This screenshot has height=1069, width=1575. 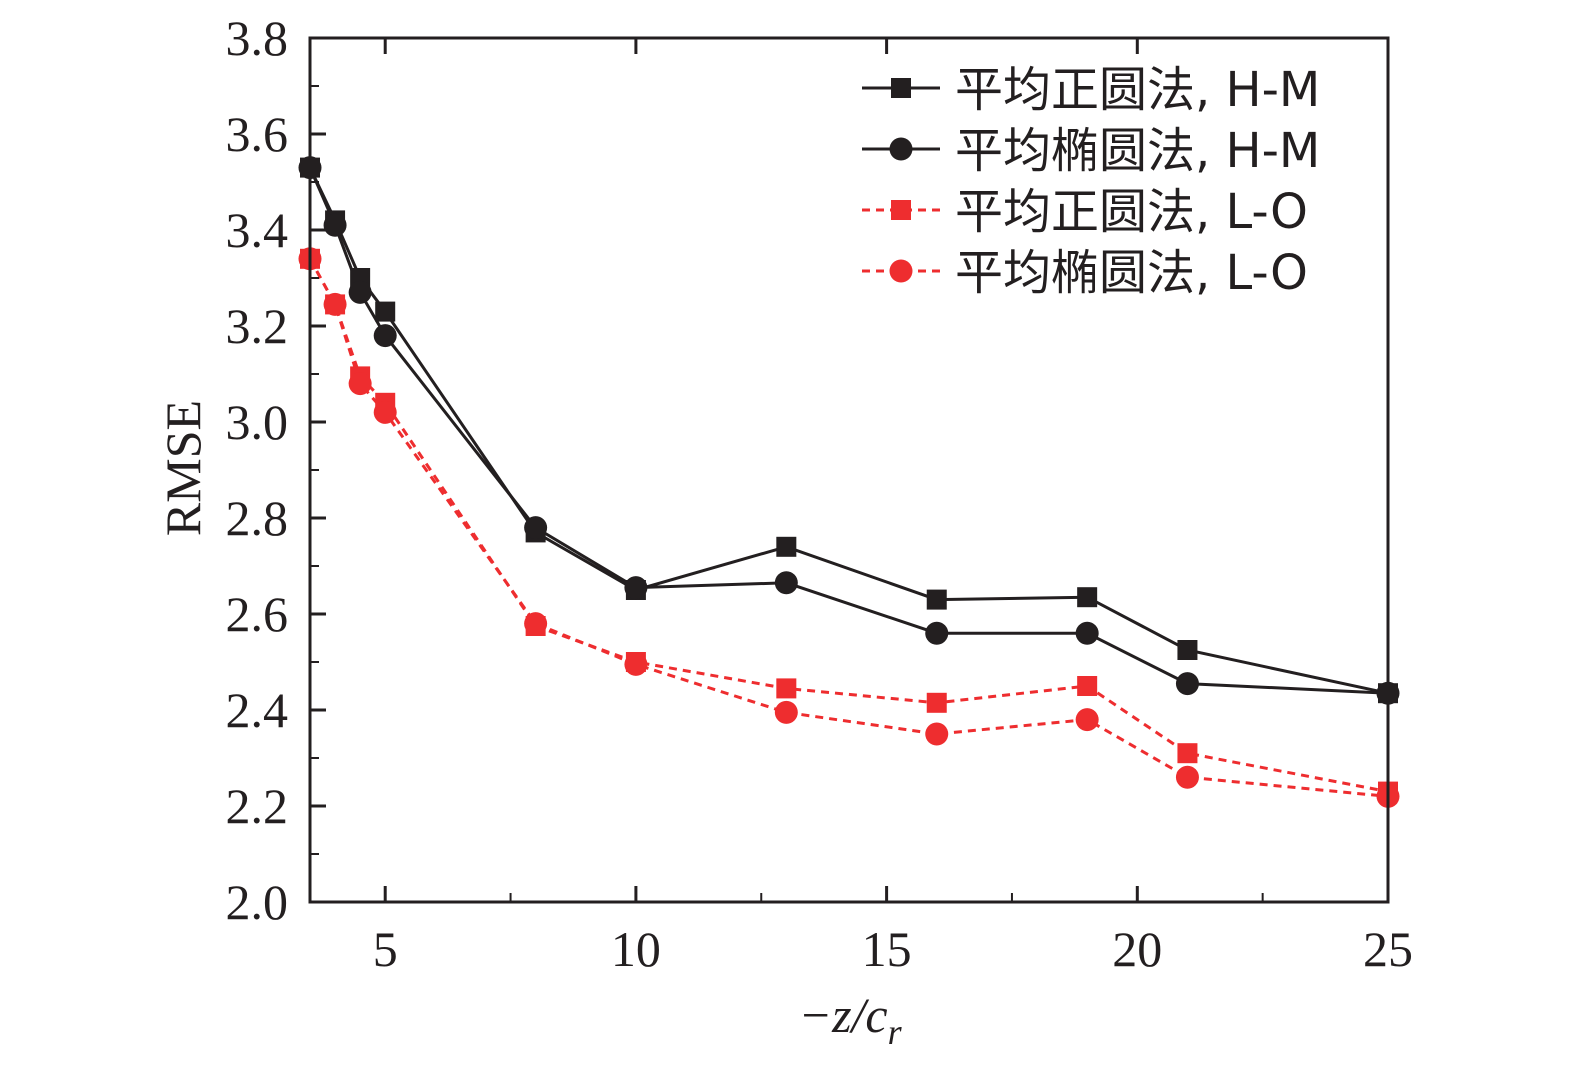 I want to click on x-tick-label: 10, so click(x=636, y=949).